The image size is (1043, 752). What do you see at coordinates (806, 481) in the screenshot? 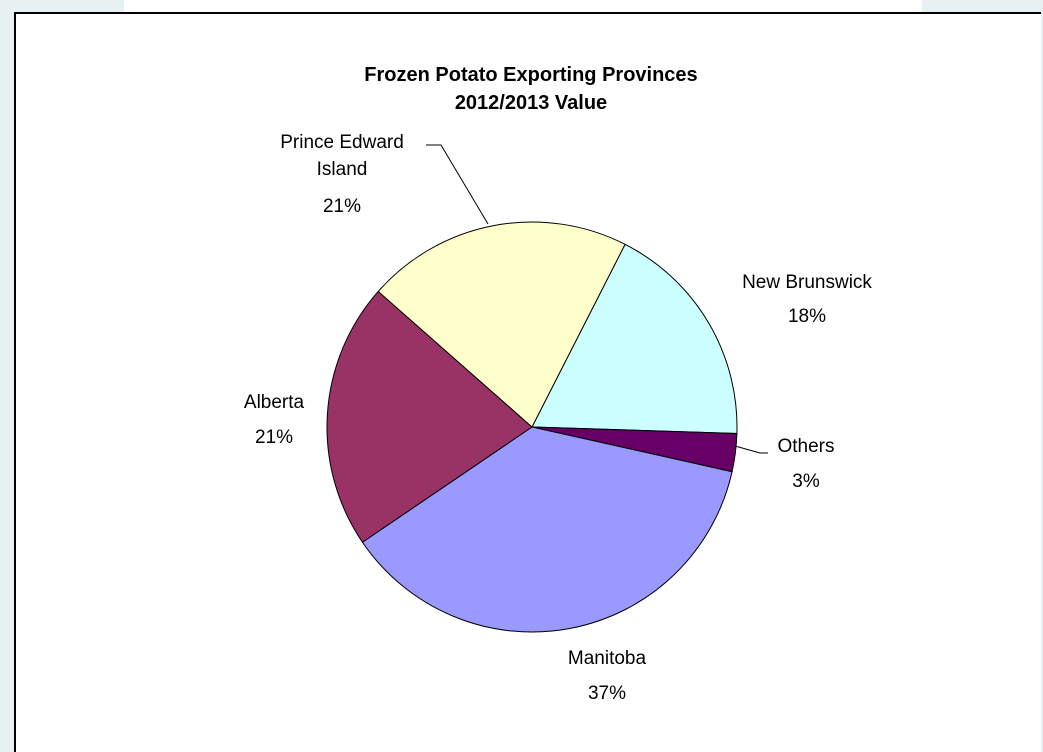
I see `label-others-value: 3%` at bounding box center [806, 481].